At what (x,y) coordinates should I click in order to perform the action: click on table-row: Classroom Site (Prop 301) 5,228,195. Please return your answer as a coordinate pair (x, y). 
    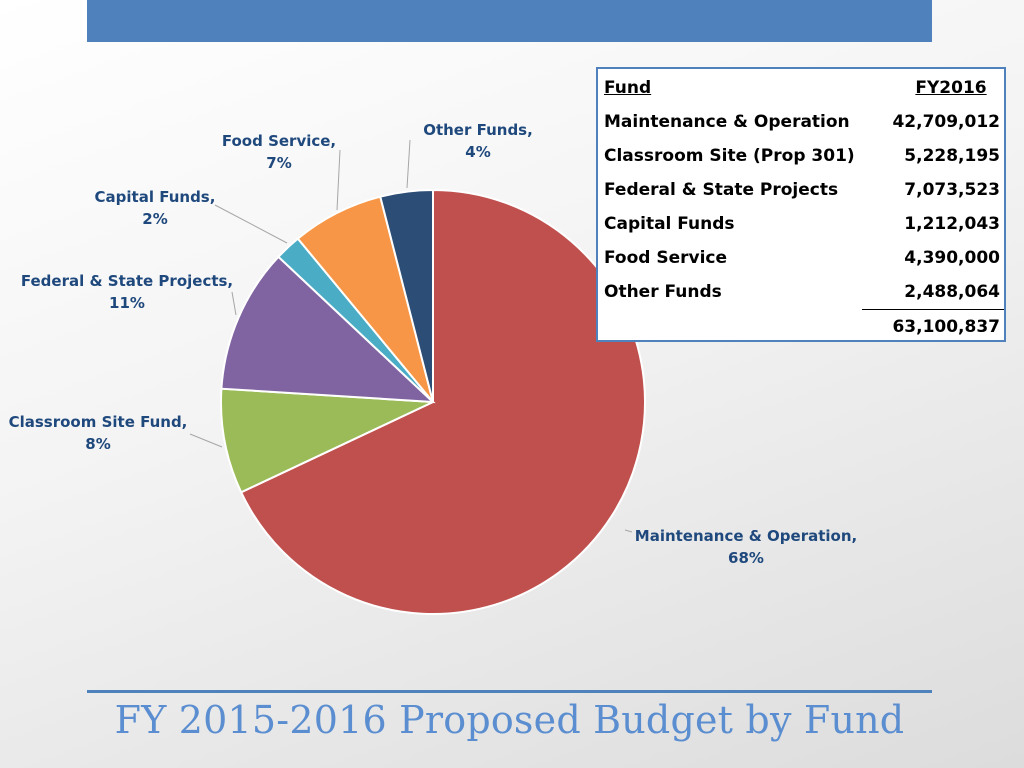
    Looking at the image, I should click on (803, 156).